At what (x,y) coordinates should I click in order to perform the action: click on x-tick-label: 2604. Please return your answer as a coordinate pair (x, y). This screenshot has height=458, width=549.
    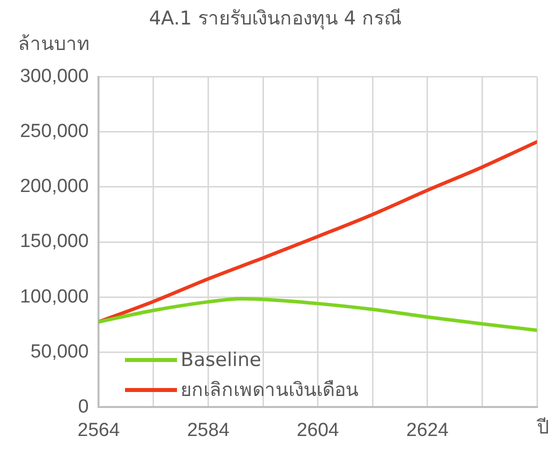
    Looking at the image, I should click on (318, 430).